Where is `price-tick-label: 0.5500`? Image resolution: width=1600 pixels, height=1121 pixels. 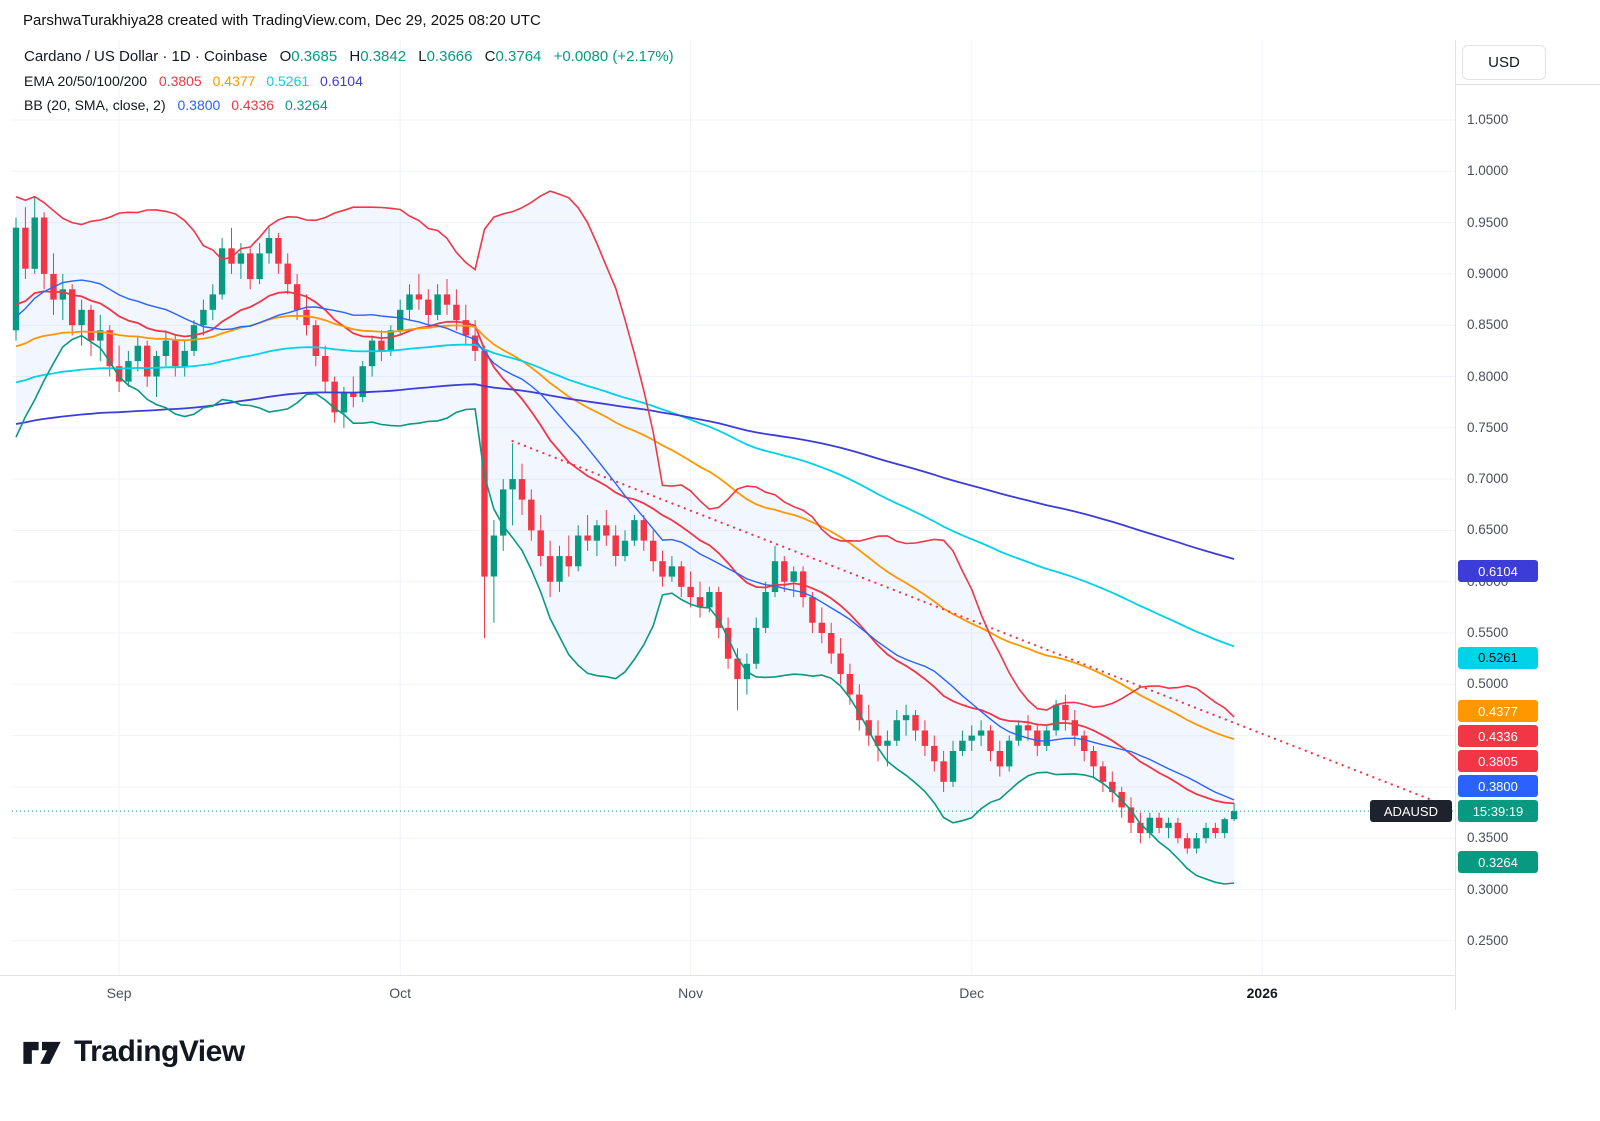
price-tick-label: 0.5500 is located at coordinates (1488, 632).